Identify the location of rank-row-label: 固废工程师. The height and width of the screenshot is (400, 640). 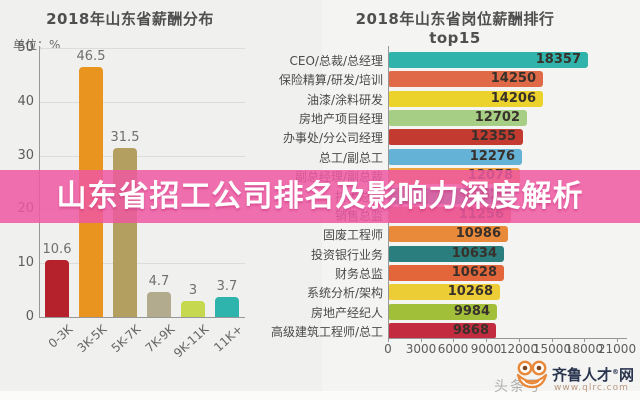
(352, 235).